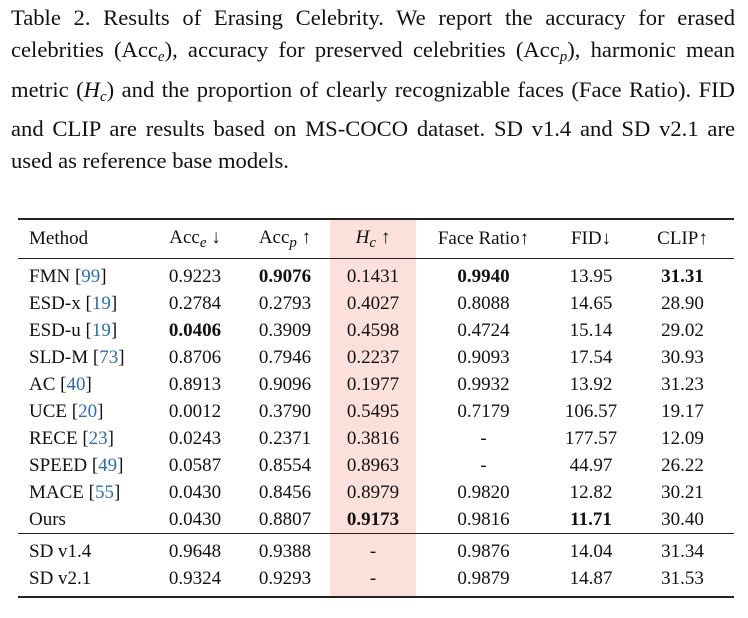 This screenshot has height=618, width=748. What do you see at coordinates (373, 438) in the screenshot?
I see `value-cell: 0.3816` at bounding box center [373, 438].